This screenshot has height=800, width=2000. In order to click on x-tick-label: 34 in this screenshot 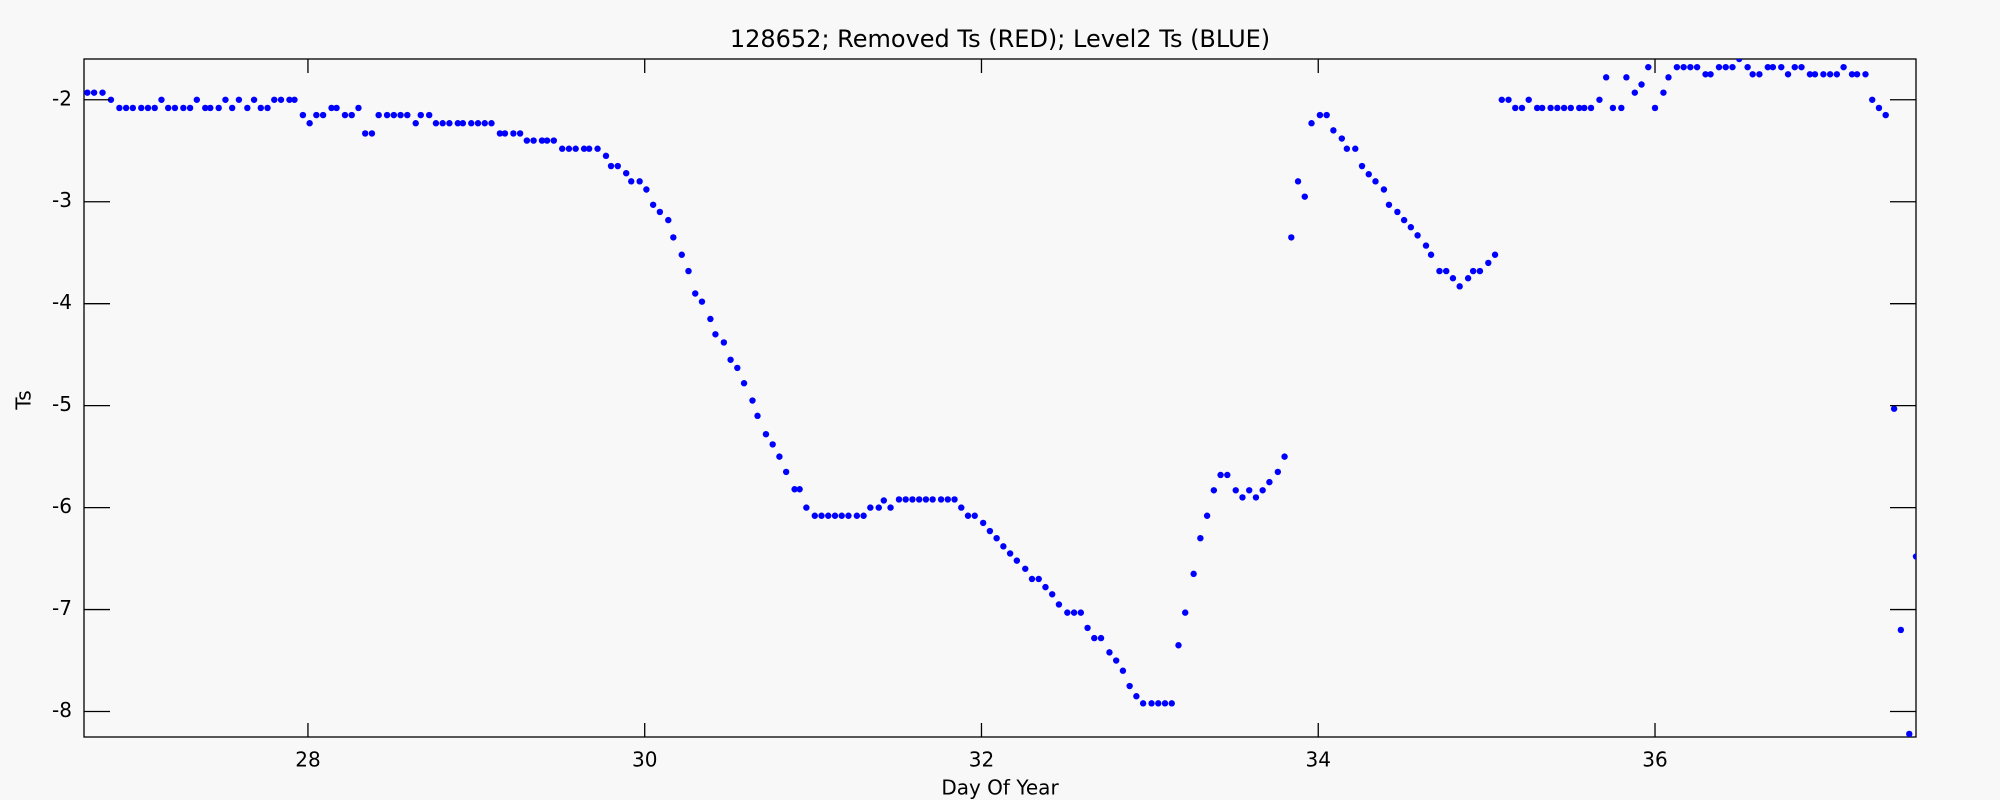, I will do `click(1318, 760)`.